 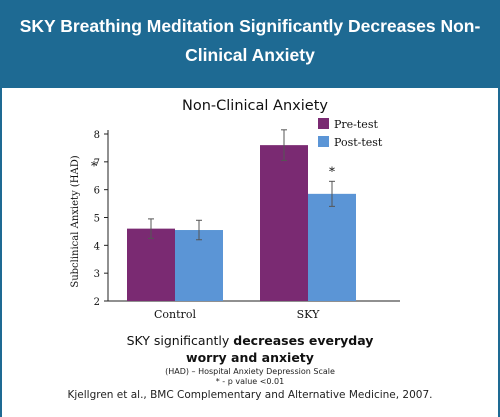 What do you see at coordinates (358, 142) in the screenshot?
I see `legend-label-post-test: Post-test` at bounding box center [358, 142].